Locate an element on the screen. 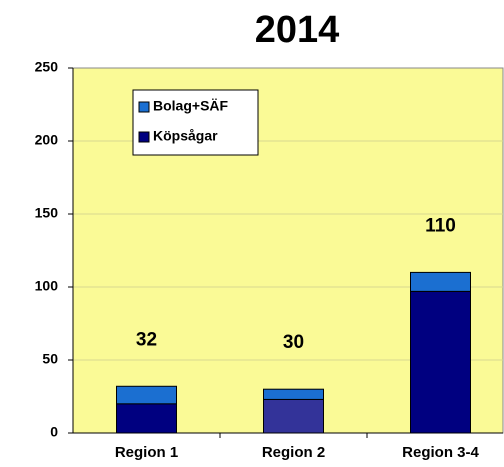 The image size is (504, 467). chart-title: 2014 is located at coordinates (297, 30).